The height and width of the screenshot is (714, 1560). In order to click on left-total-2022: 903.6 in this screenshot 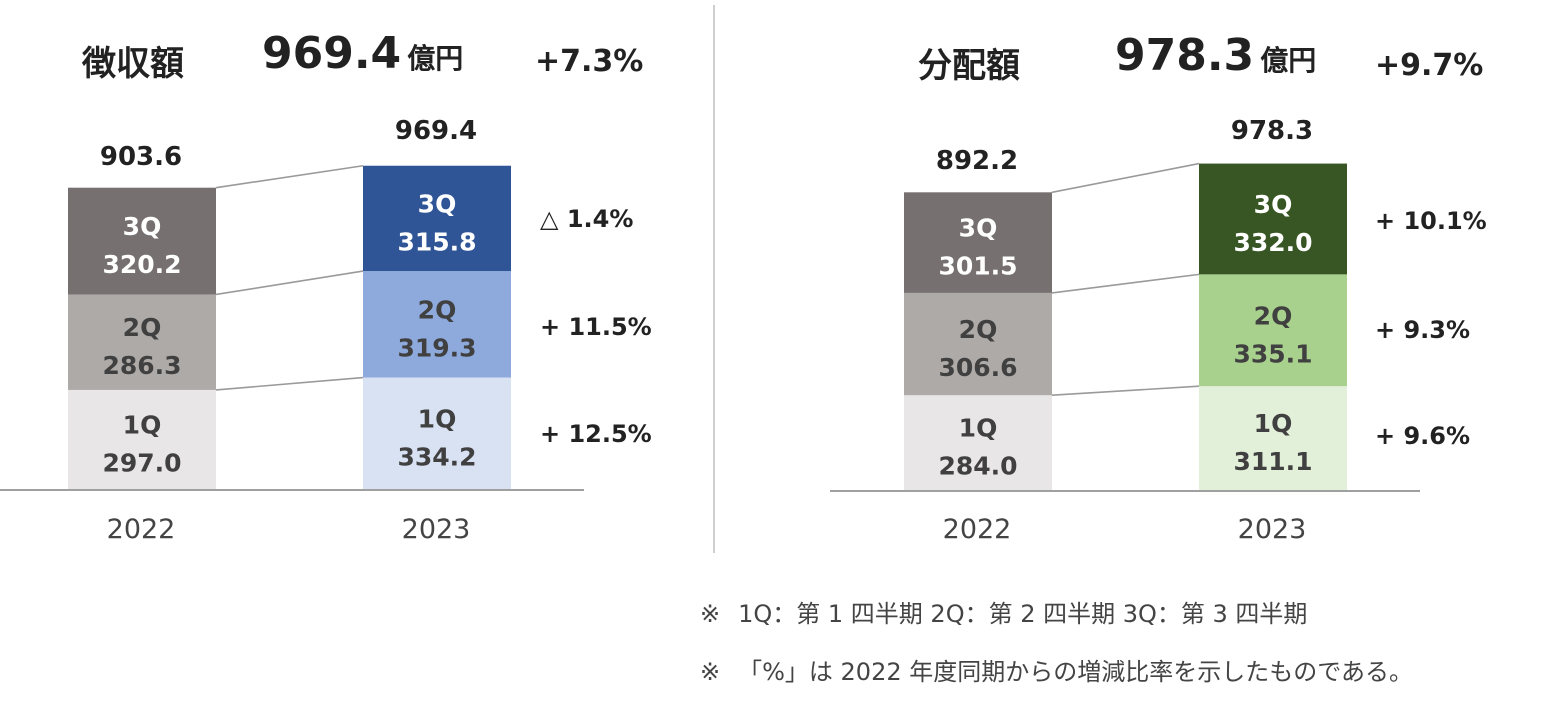, I will do `click(141, 157)`.